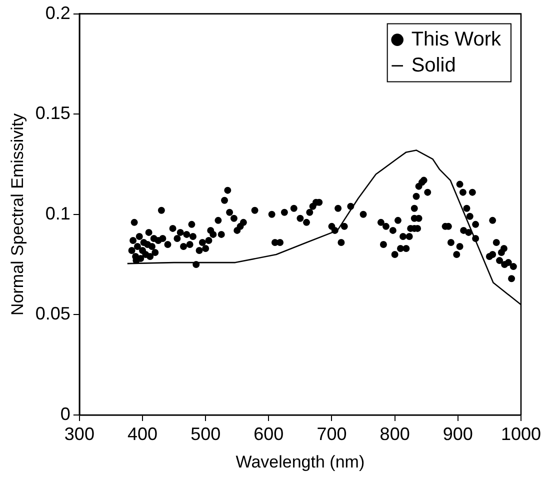  What do you see at coordinates (65, 414) in the screenshot?
I see `y-tick-label: 0` at bounding box center [65, 414].